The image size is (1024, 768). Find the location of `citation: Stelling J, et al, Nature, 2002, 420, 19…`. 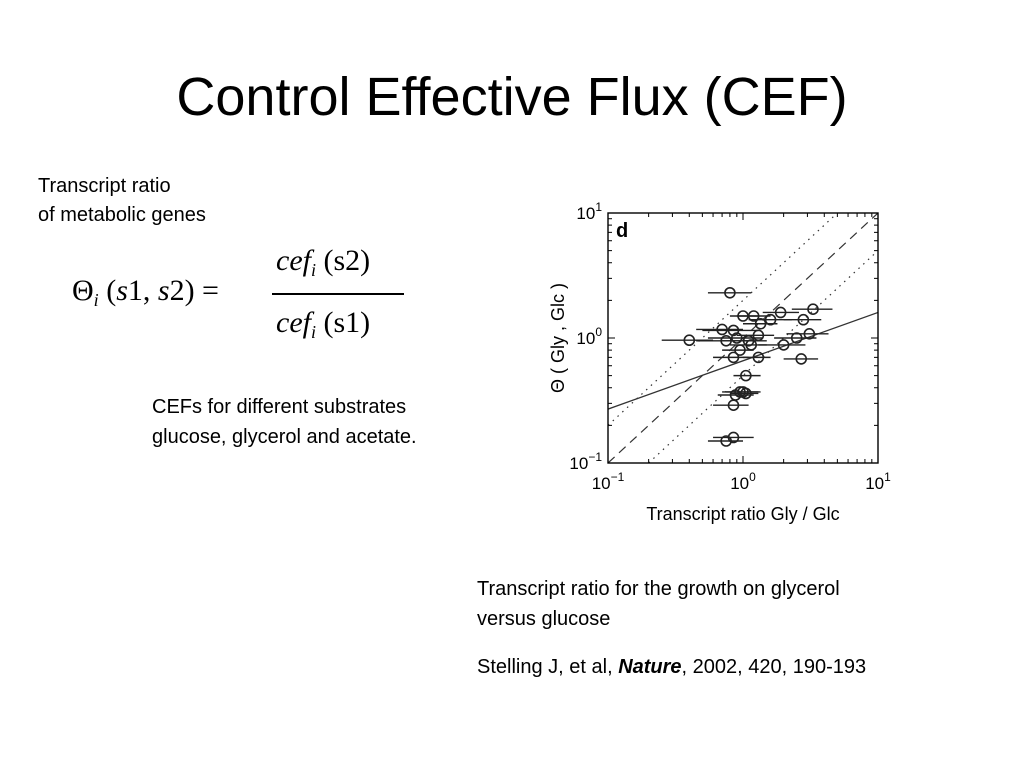

citation: Stelling J, et al, Nature, 2002, 420, 19… is located at coordinates (671, 667).